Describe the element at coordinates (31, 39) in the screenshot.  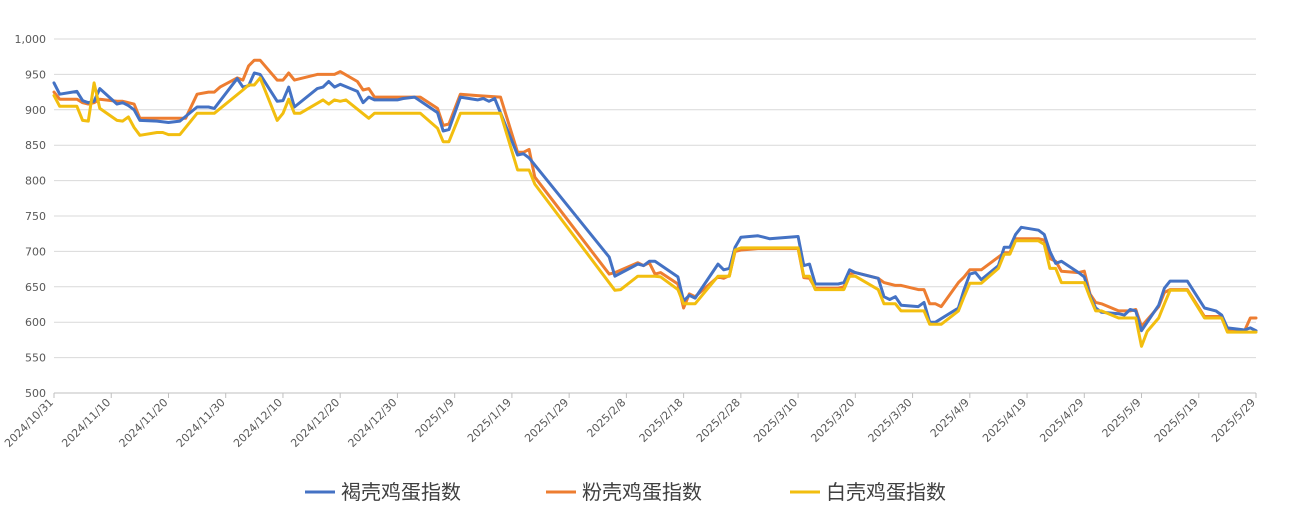
I see `y-tick-label: 1,000` at that location.